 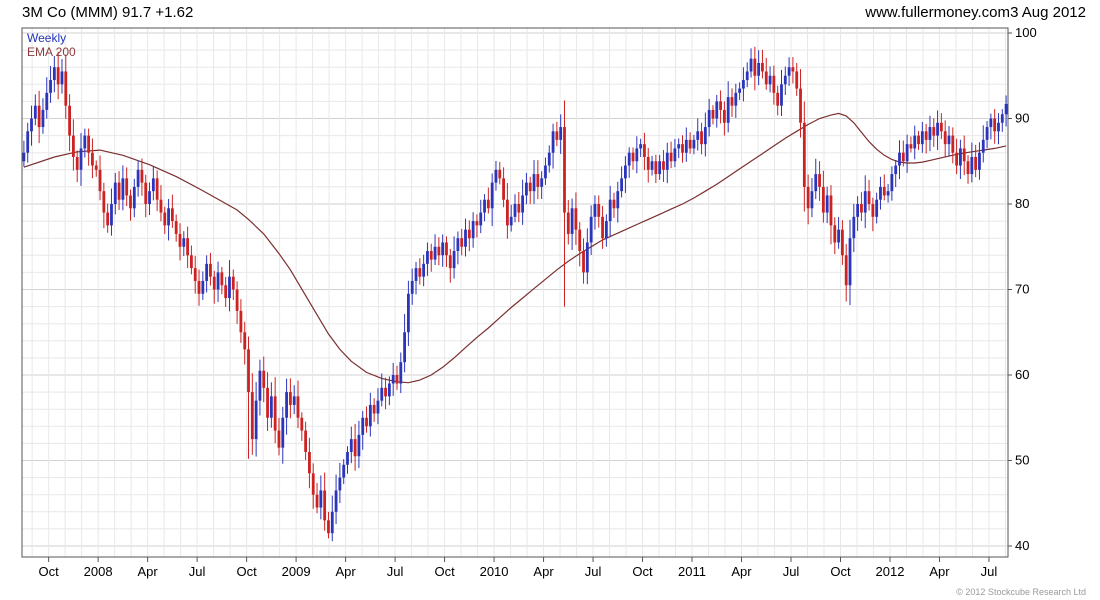 I want to click on chart-date: 3 Aug 2012, so click(x=1048, y=12).